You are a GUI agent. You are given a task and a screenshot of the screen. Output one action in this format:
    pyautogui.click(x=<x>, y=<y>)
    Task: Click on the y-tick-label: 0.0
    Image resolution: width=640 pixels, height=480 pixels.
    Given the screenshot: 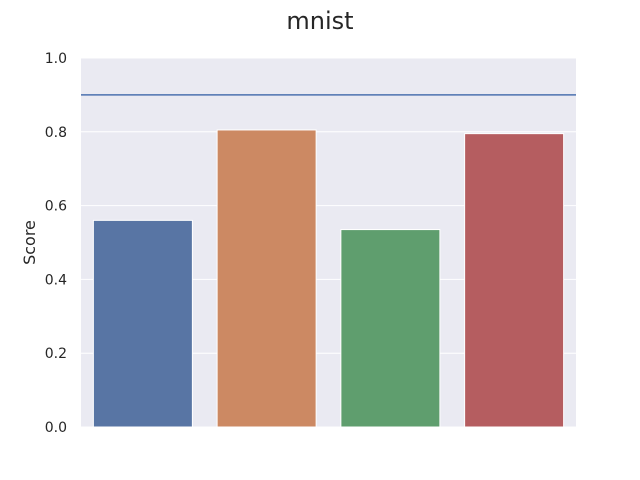 What is the action you would take?
    pyautogui.click(x=56, y=428)
    